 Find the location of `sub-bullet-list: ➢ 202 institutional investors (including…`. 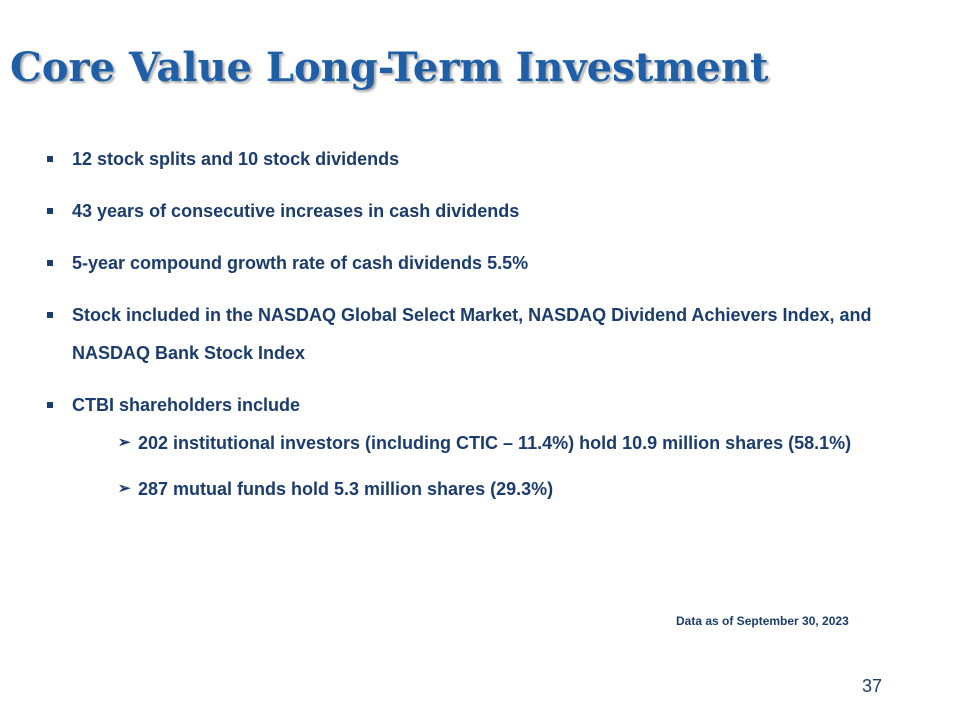

sub-bullet-list: ➢ 202 institutional investors (including… is located at coordinates (492, 466).